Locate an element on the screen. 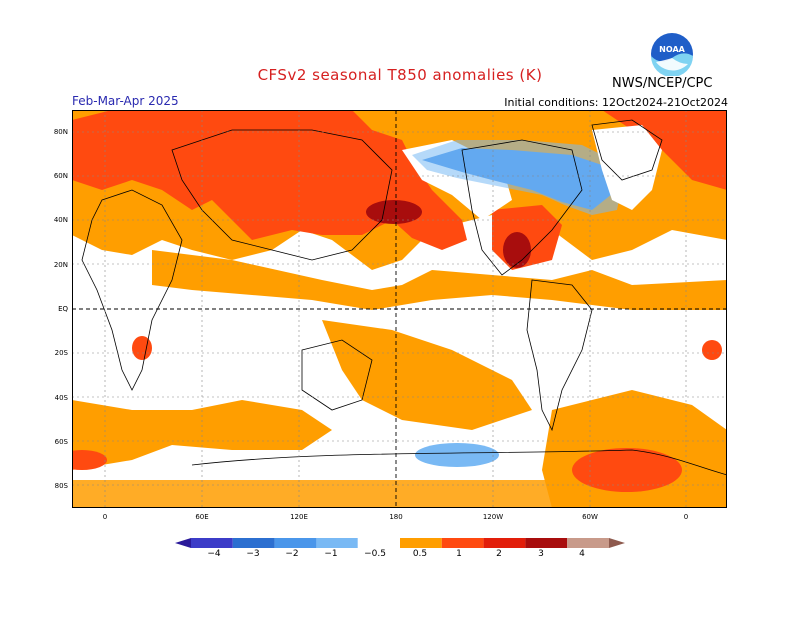 The image size is (800, 618). lat-label: 40S is located at coordinates (61, 398).